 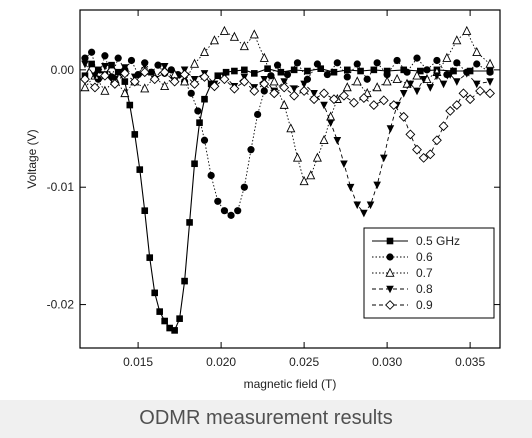 I want to click on legend-entry-0-5-ghz: 0.5 GHz, so click(x=416, y=241).